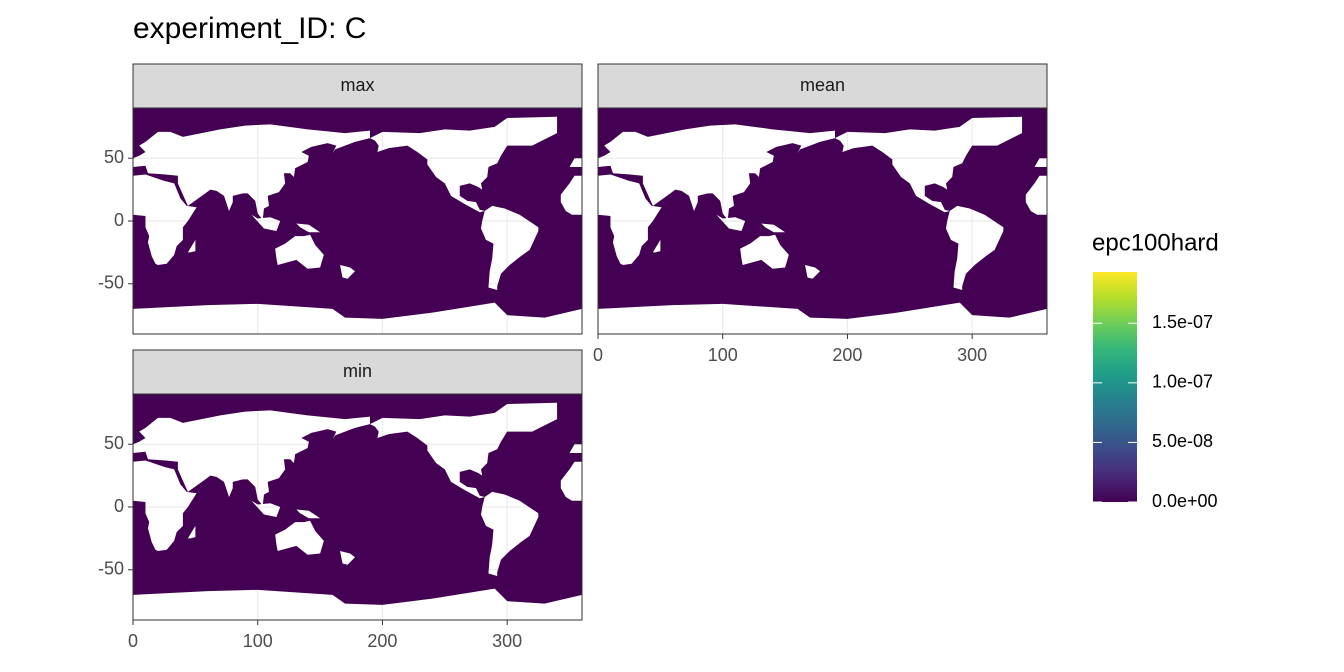  Describe the element at coordinates (249, 28) in the screenshot. I see `chart-title: experiment_ID: C` at that location.